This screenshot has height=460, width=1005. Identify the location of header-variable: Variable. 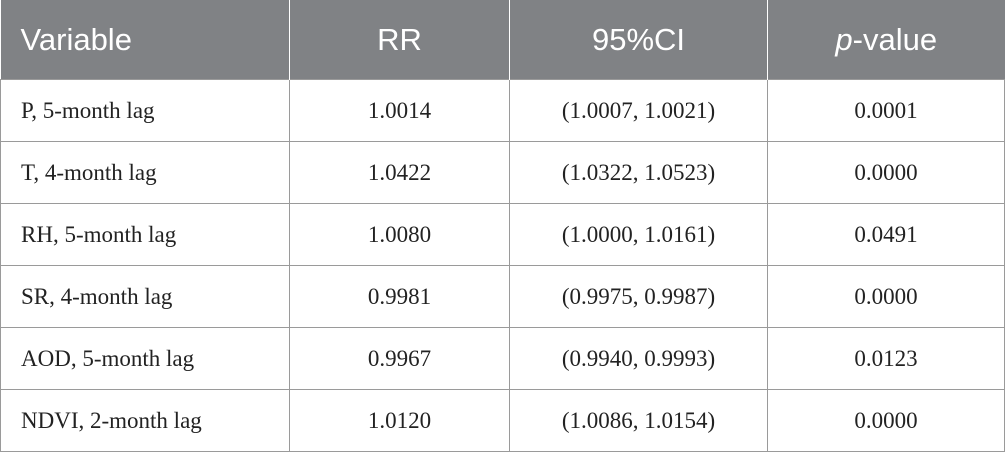
(145, 40).